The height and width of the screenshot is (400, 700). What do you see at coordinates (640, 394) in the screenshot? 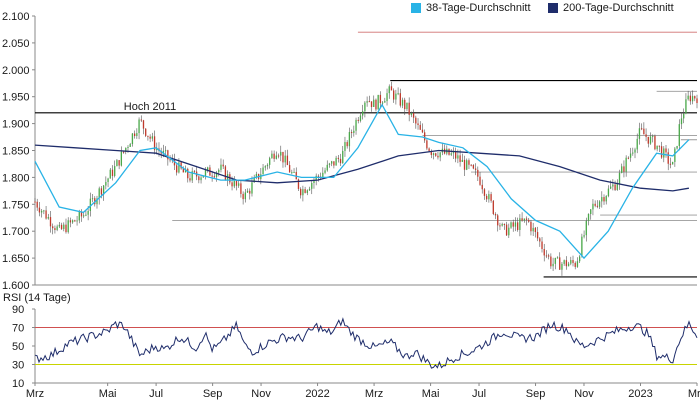
I see `x-tick-label: 2023` at bounding box center [640, 394].